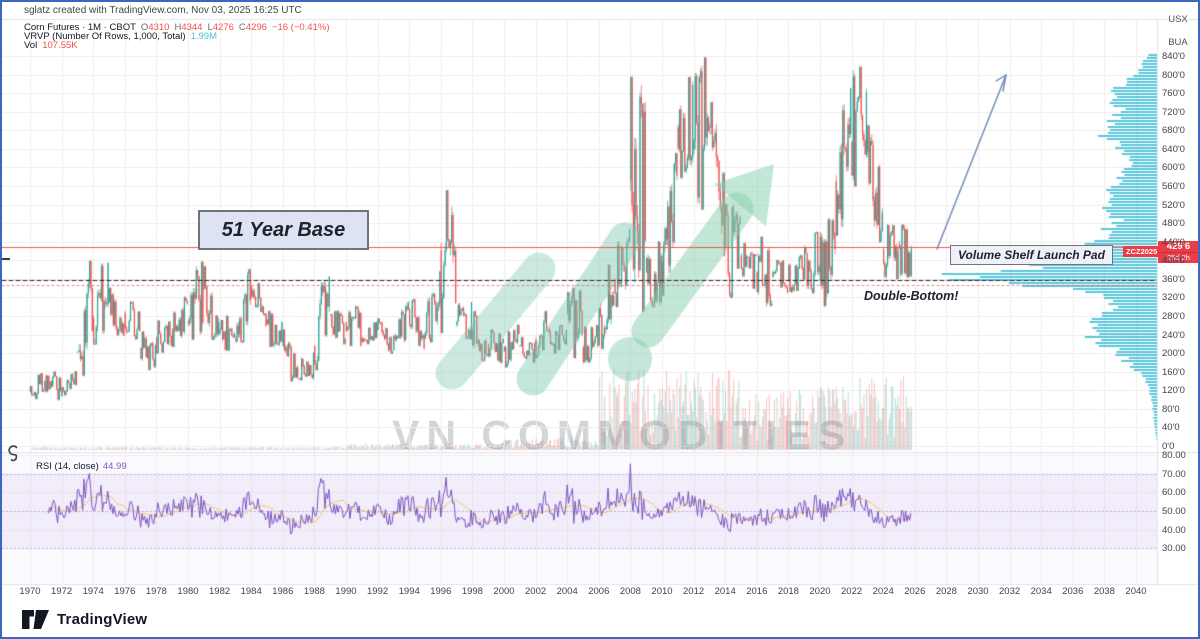 The height and width of the screenshot is (639, 1200). I want to click on time-tick-label: 2008, so click(630, 591).